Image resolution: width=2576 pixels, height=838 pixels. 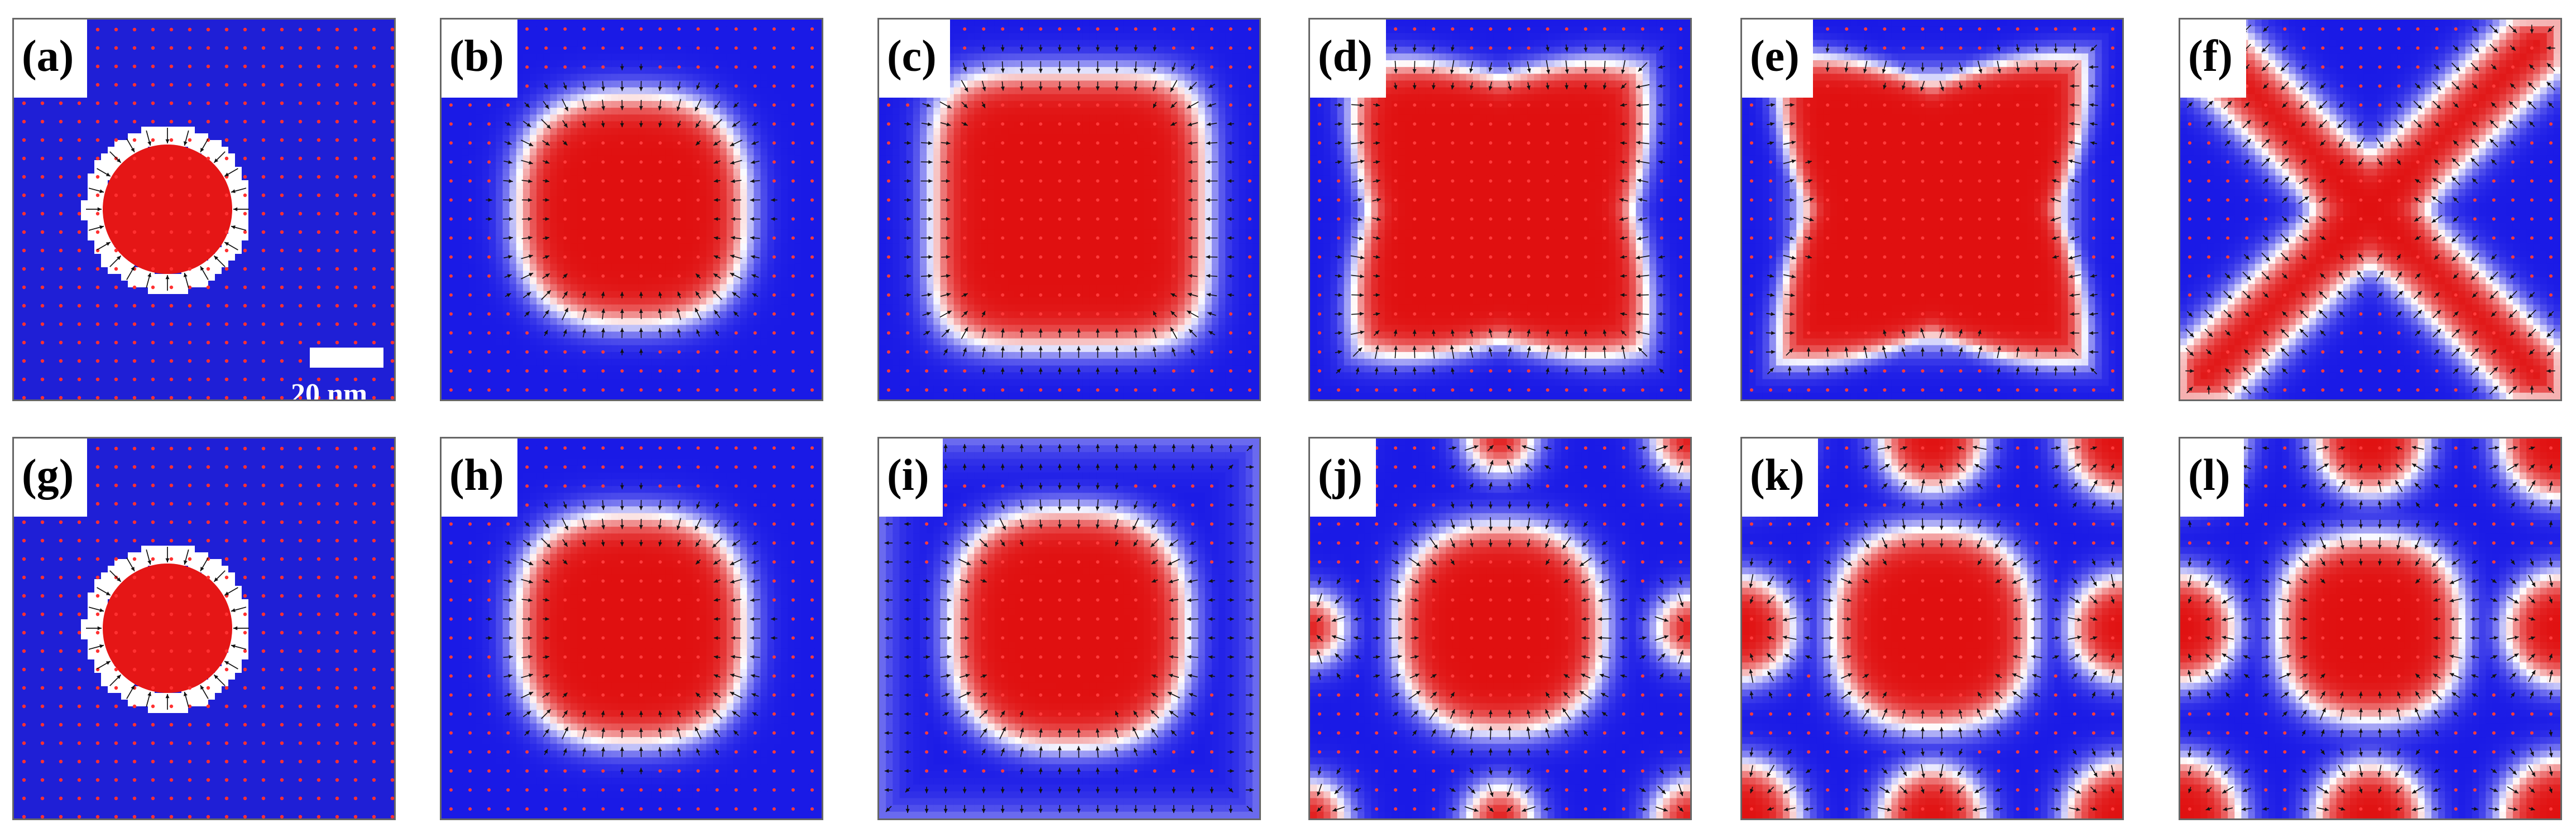 What do you see at coordinates (1069, 209) in the screenshot?
I see `panel-c: (c)` at bounding box center [1069, 209].